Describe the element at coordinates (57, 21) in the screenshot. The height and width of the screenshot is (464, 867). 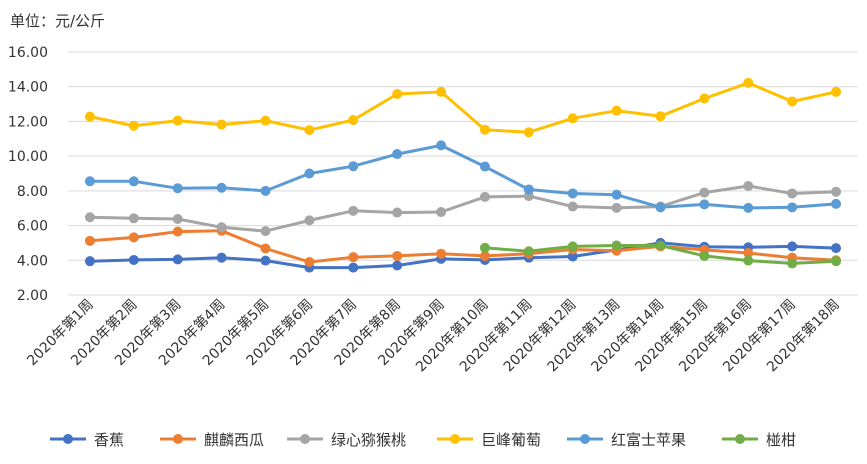
I see `unit-label: 单位：元/公斤` at that location.